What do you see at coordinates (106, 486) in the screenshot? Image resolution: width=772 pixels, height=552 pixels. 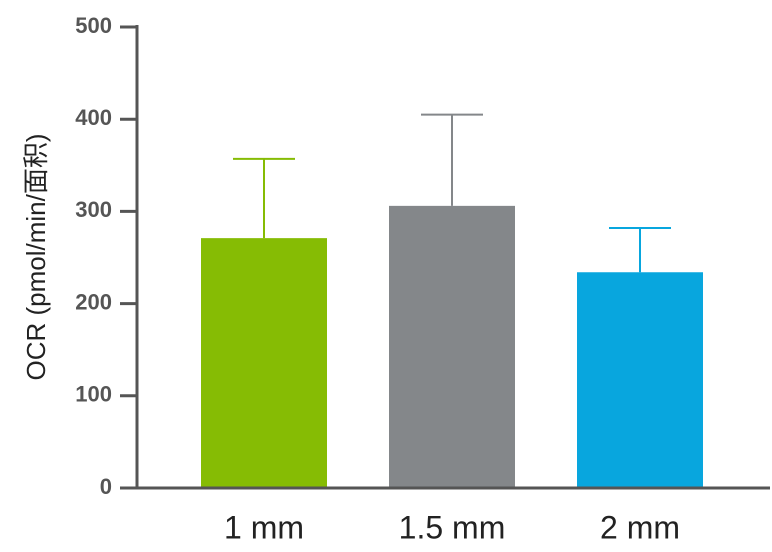 I see `y-tick-label: 0` at bounding box center [106, 486].